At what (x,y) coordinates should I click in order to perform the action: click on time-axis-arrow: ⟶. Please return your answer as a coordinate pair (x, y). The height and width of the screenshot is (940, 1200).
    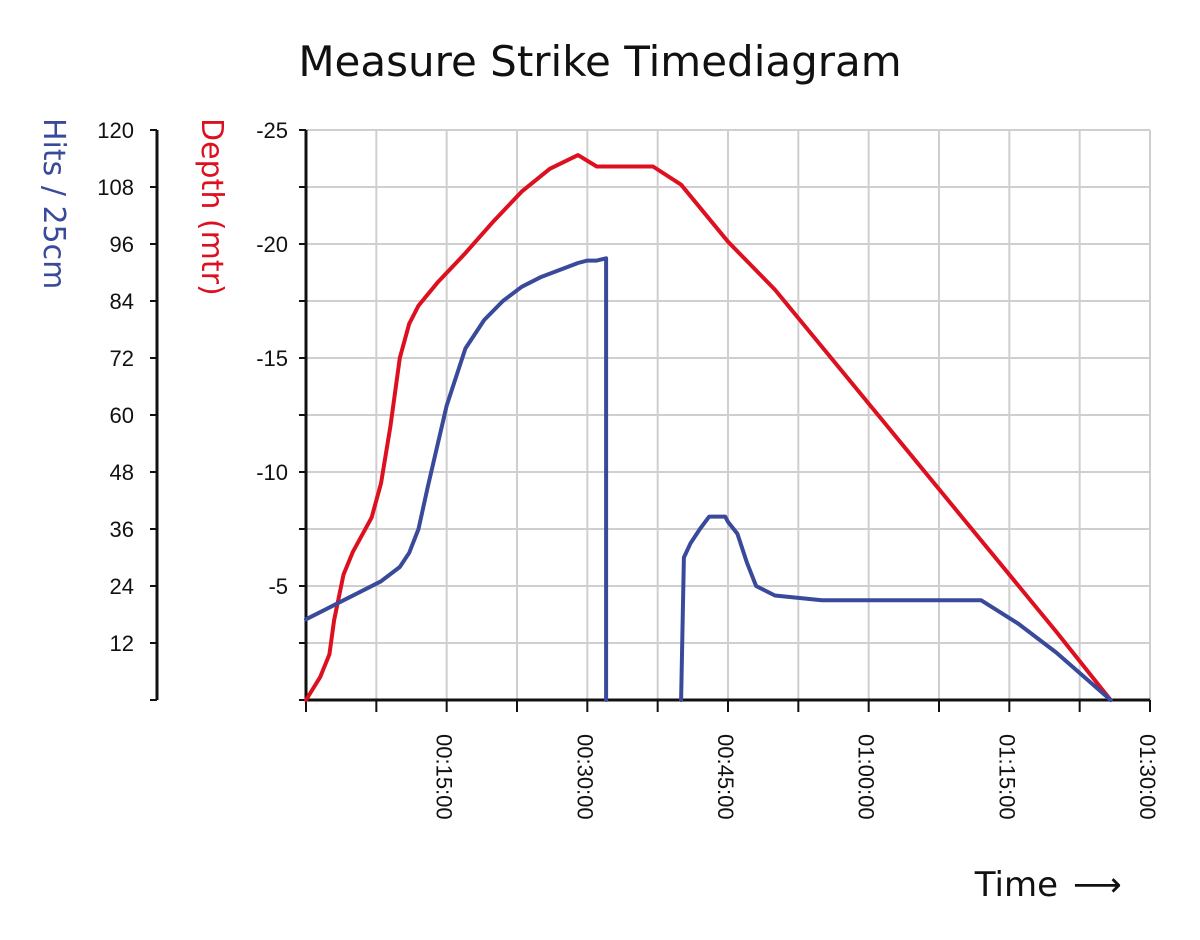
    Looking at the image, I should click on (1097, 885).